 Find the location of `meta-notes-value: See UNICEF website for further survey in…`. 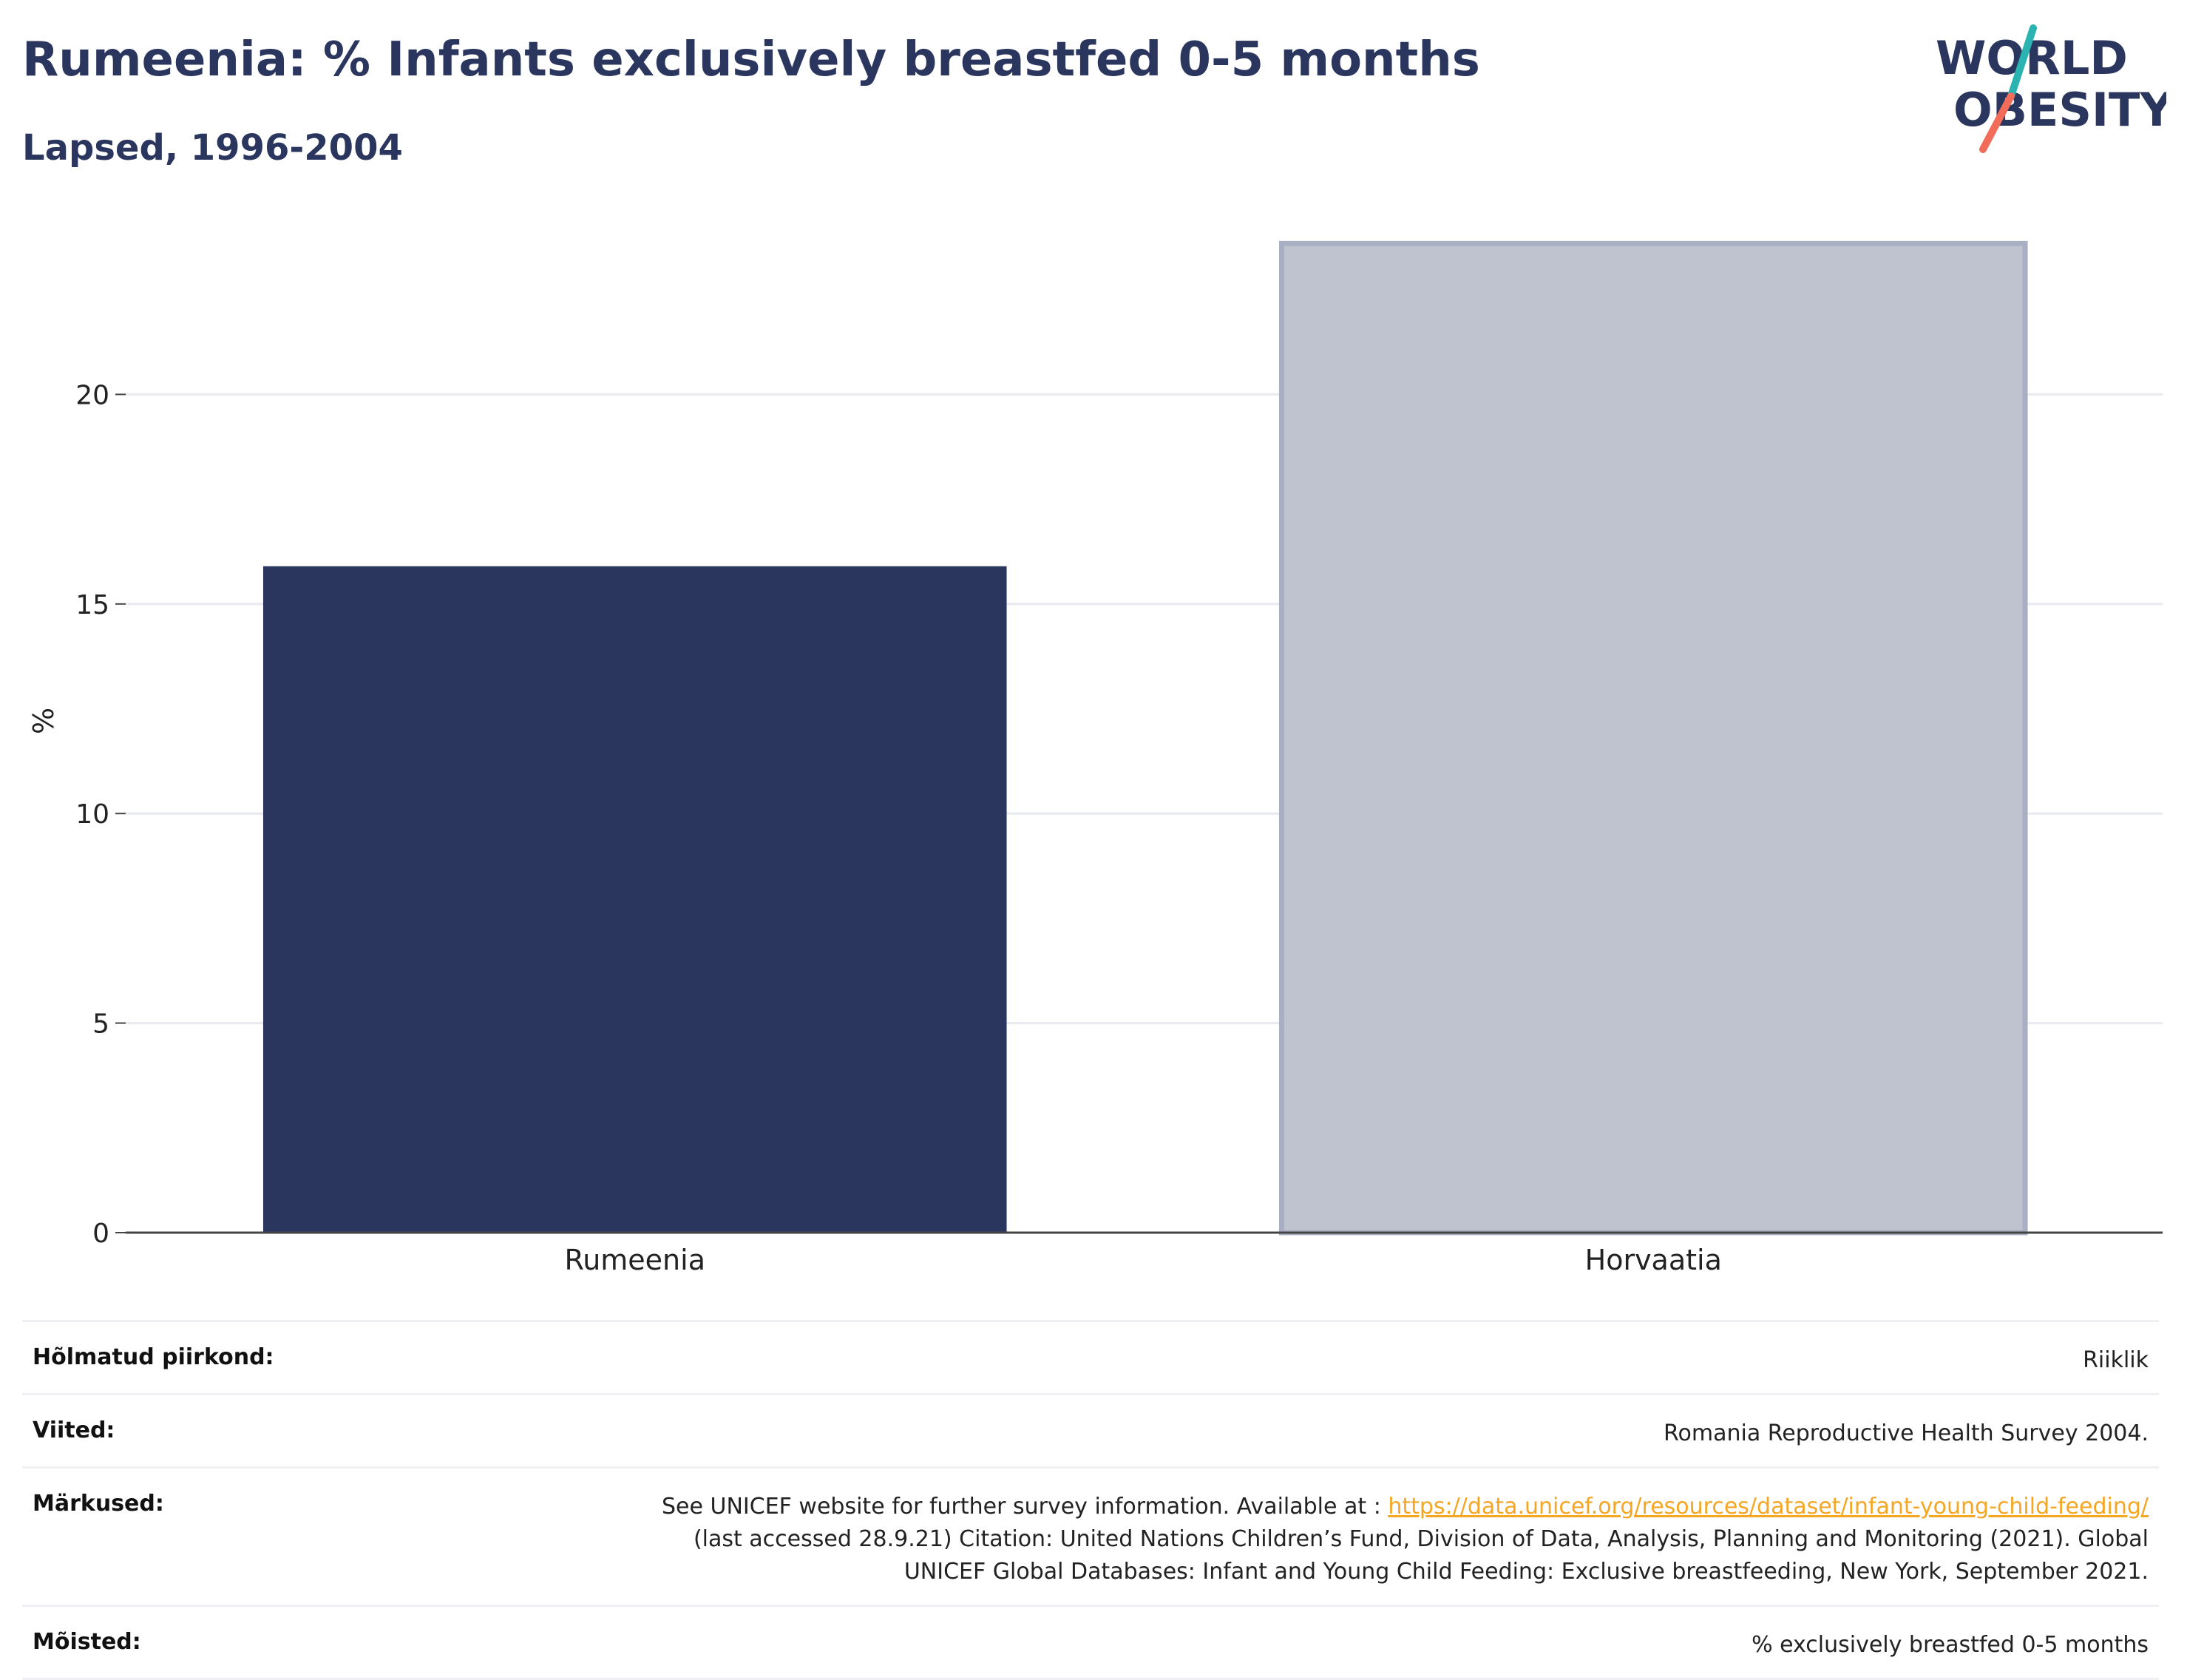

meta-notes-value: See UNICEF website for further survey in… is located at coordinates (1405, 1540).